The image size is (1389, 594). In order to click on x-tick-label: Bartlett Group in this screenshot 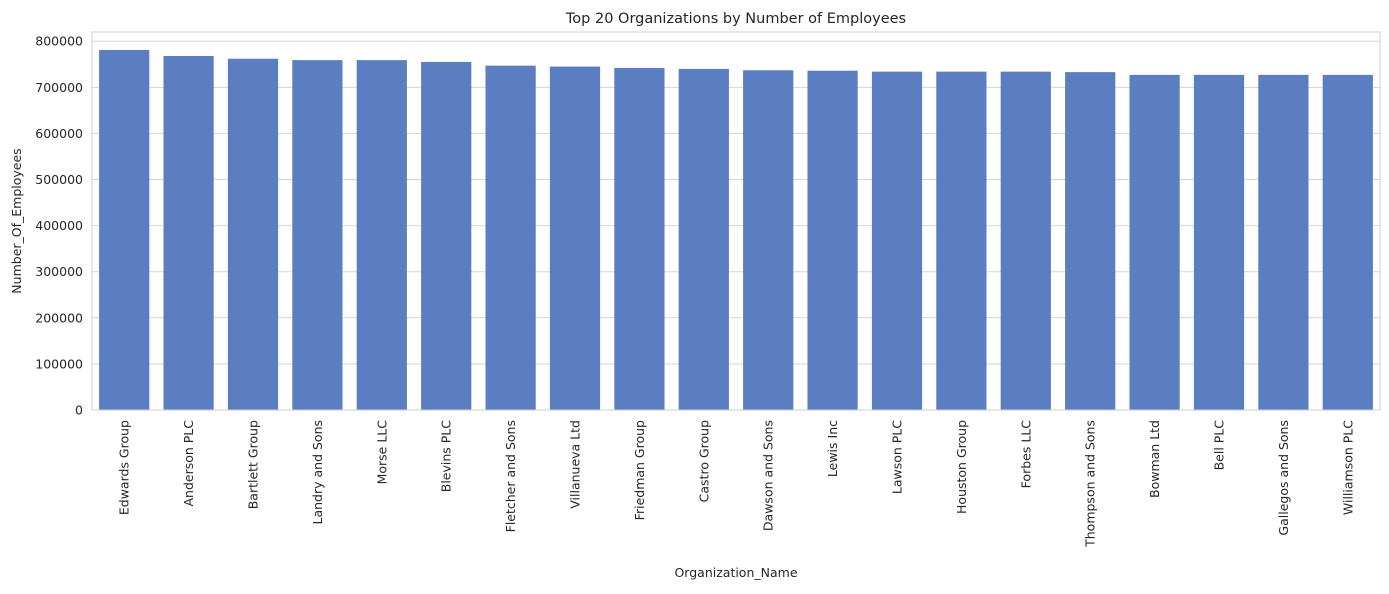, I will do `click(253, 464)`.